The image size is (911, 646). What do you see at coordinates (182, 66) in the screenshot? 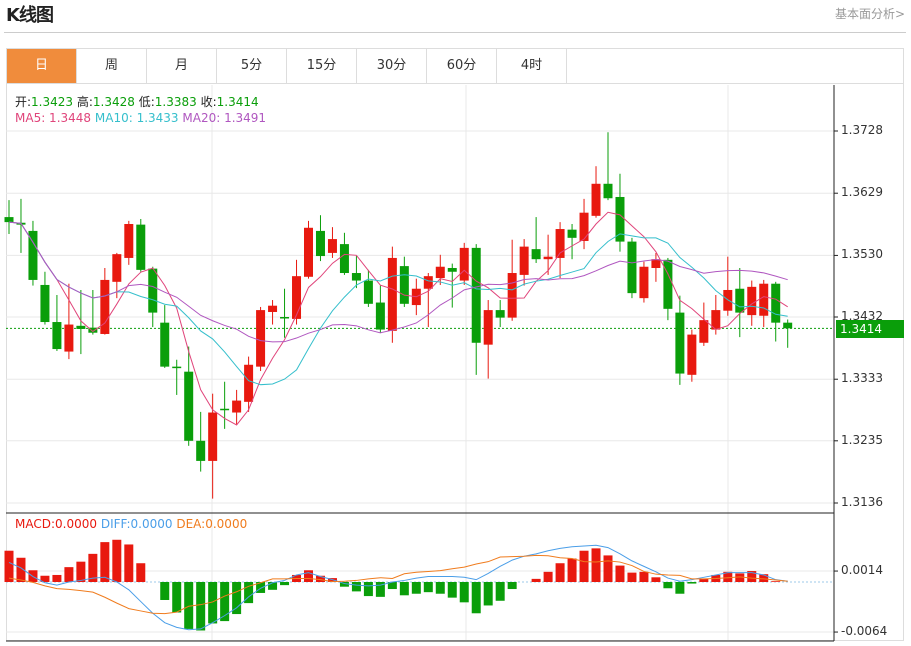
I see `tab-month: 月` at bounding box center [182, 66].